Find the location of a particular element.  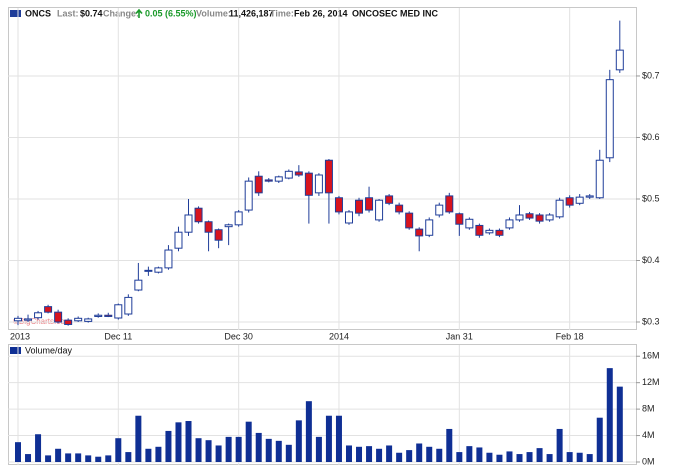

y-tick-label: 8M is located at coordinates (648, 408).